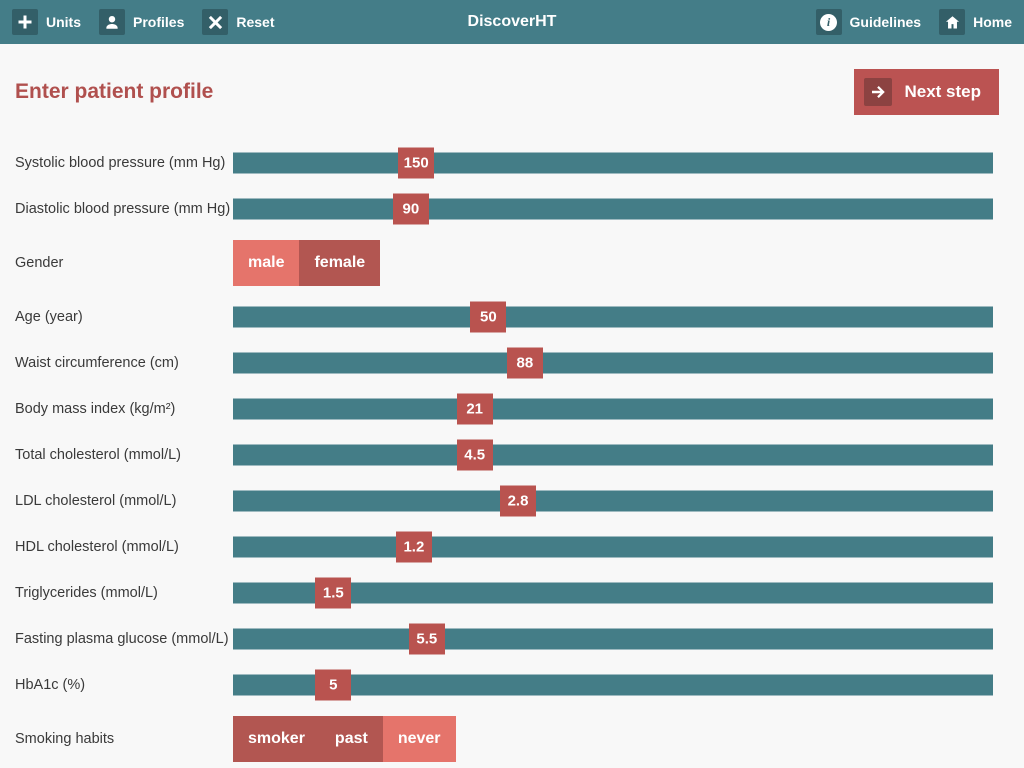  I want to click on topbar-right-group: i Guidelines Home, so click(913, 22).